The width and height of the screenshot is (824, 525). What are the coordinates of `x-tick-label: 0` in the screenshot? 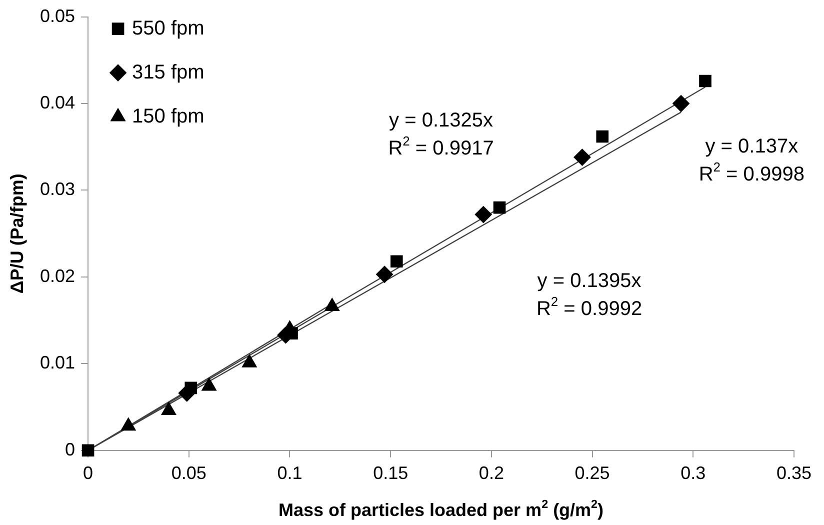 It's located at (88, 473).